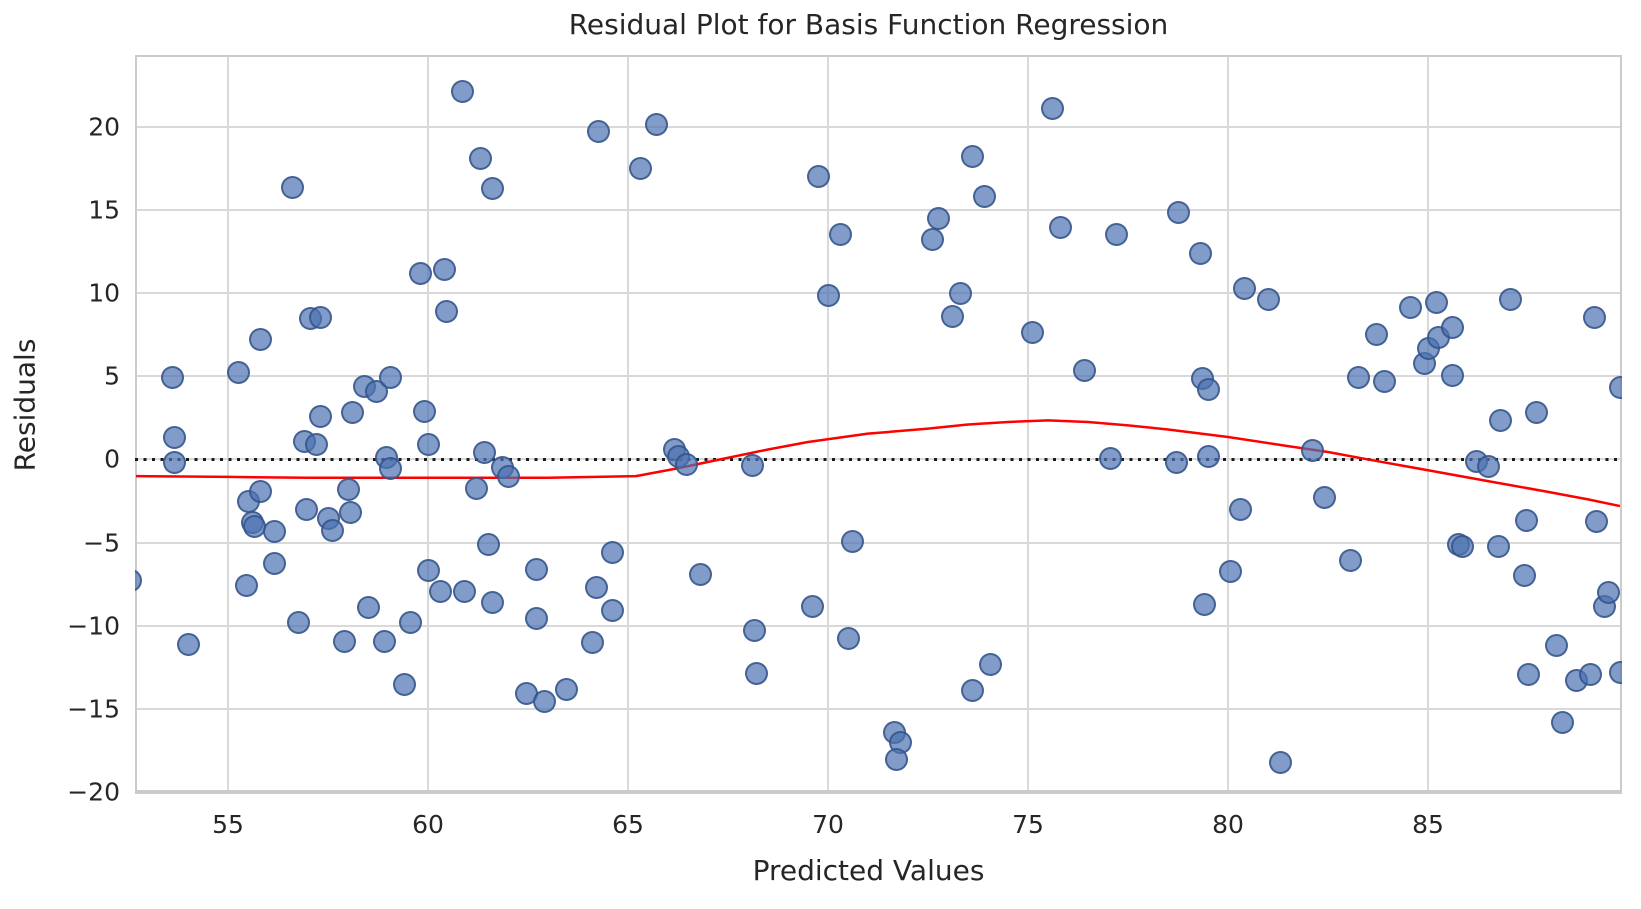  What do you see at coordinates (93, 709) in the screenshot?
I see `y-tick-label: −15` at bounding box center [93, 709].